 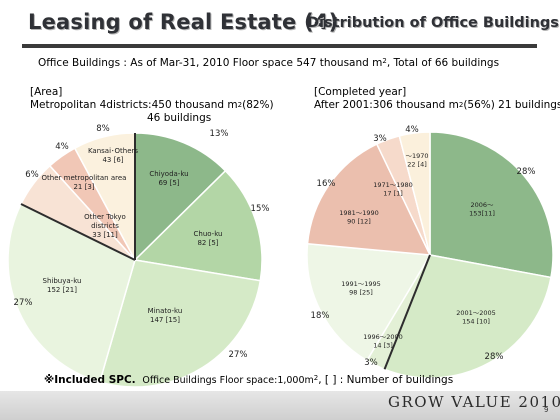 What do you see at coordinates (359, 213) in the screenshot?
I see `pie2-slice-label: 1981～1990` at bounding box center [359, 213].